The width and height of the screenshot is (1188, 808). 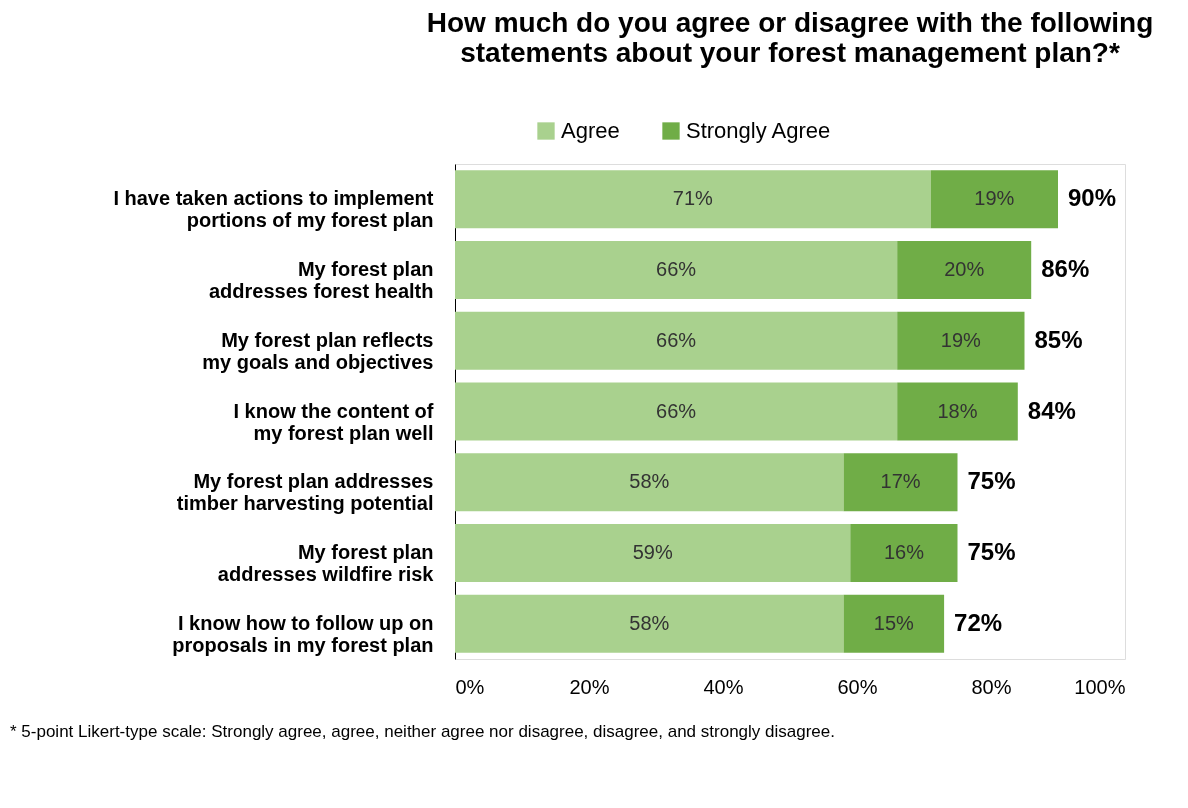 What do you see at coordinates (957, 410) in the screenshot?
I see `data-label: 18%` at bounding box center [957, 410].